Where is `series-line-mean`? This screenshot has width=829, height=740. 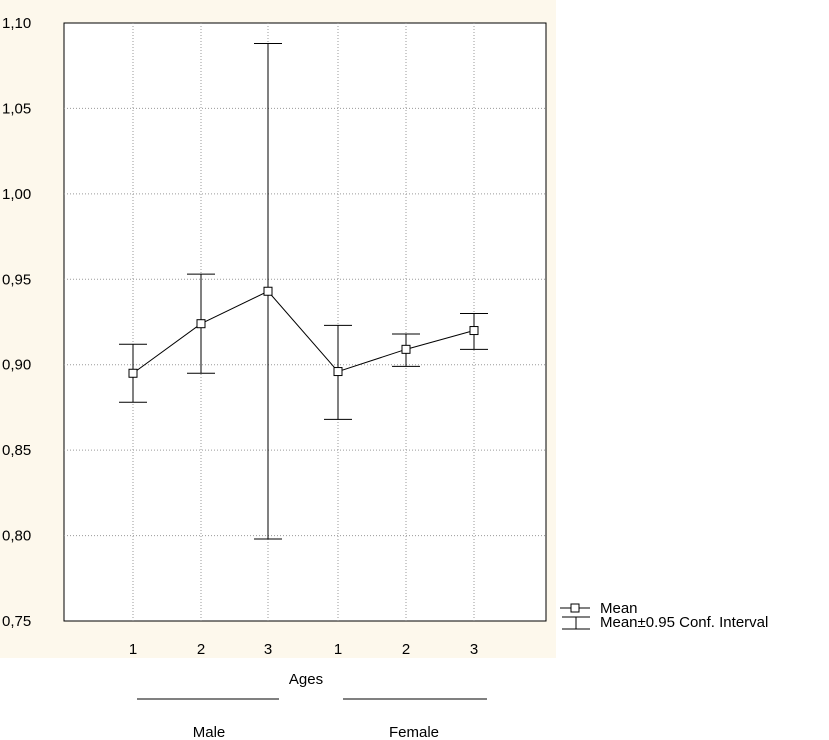 series-line-mean is located at coordinates (303, 332).